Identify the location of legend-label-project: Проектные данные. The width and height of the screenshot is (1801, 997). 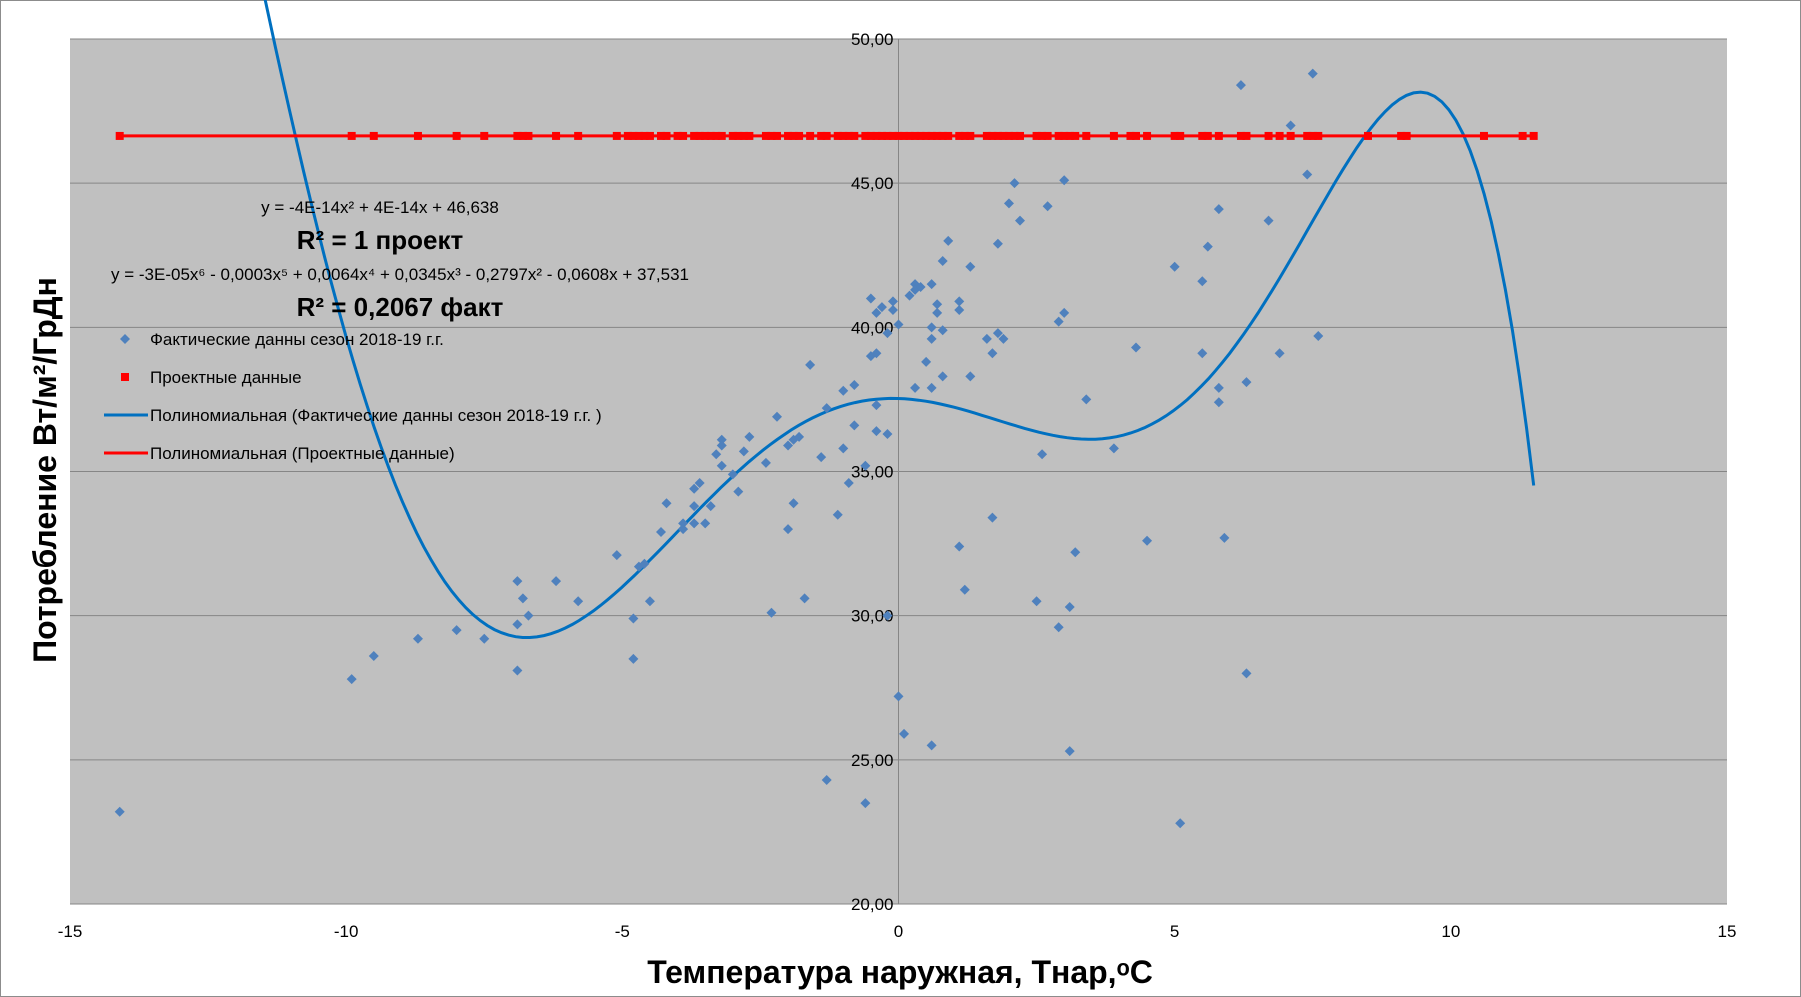
(226, 377).